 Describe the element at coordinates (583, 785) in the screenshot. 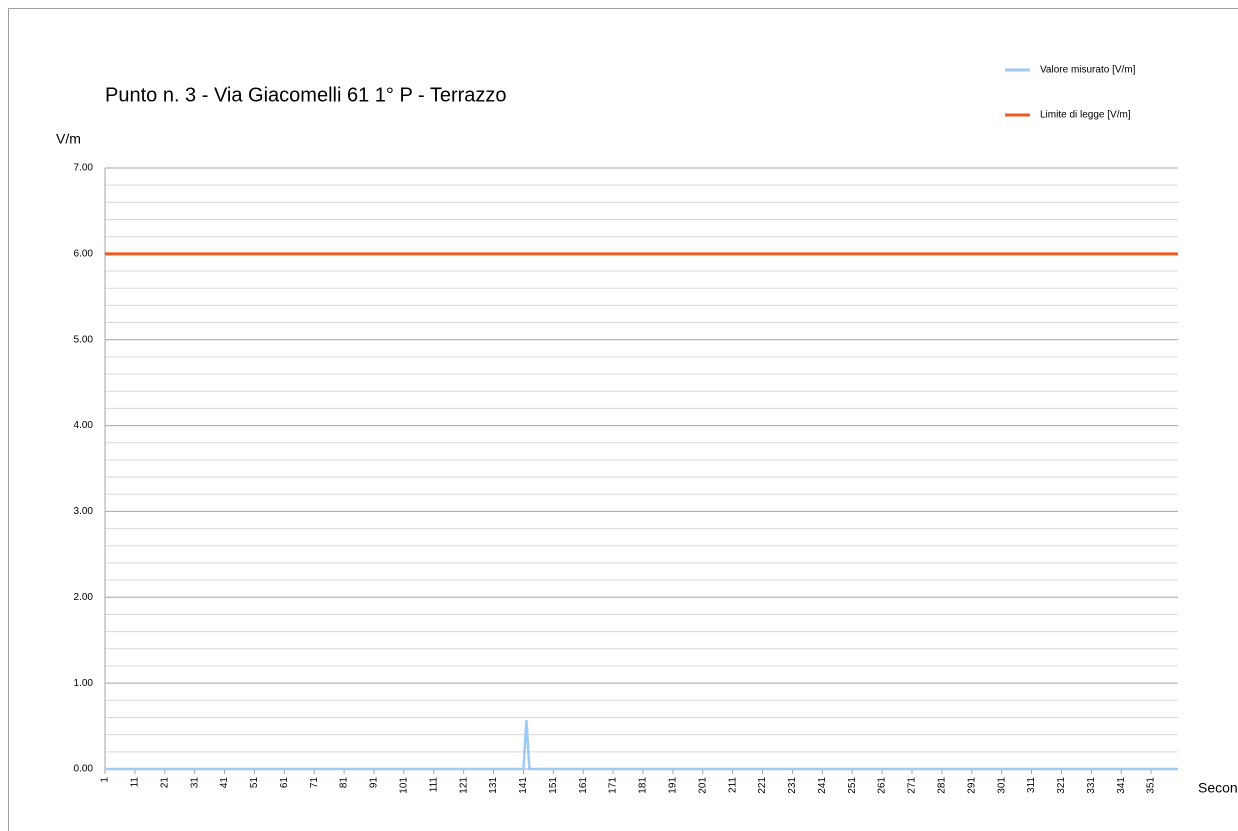

I see `x-tick-label: 161` at that location.